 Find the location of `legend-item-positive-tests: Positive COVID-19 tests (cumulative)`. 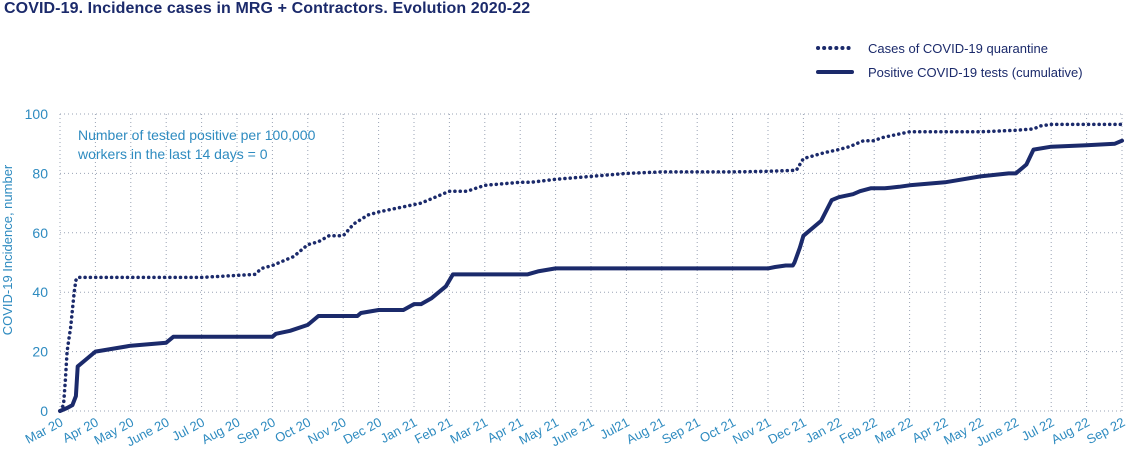

legend-item-positive-tests: Positive COVID-19 tests (cumulative) is located at coordinates (949, 72).